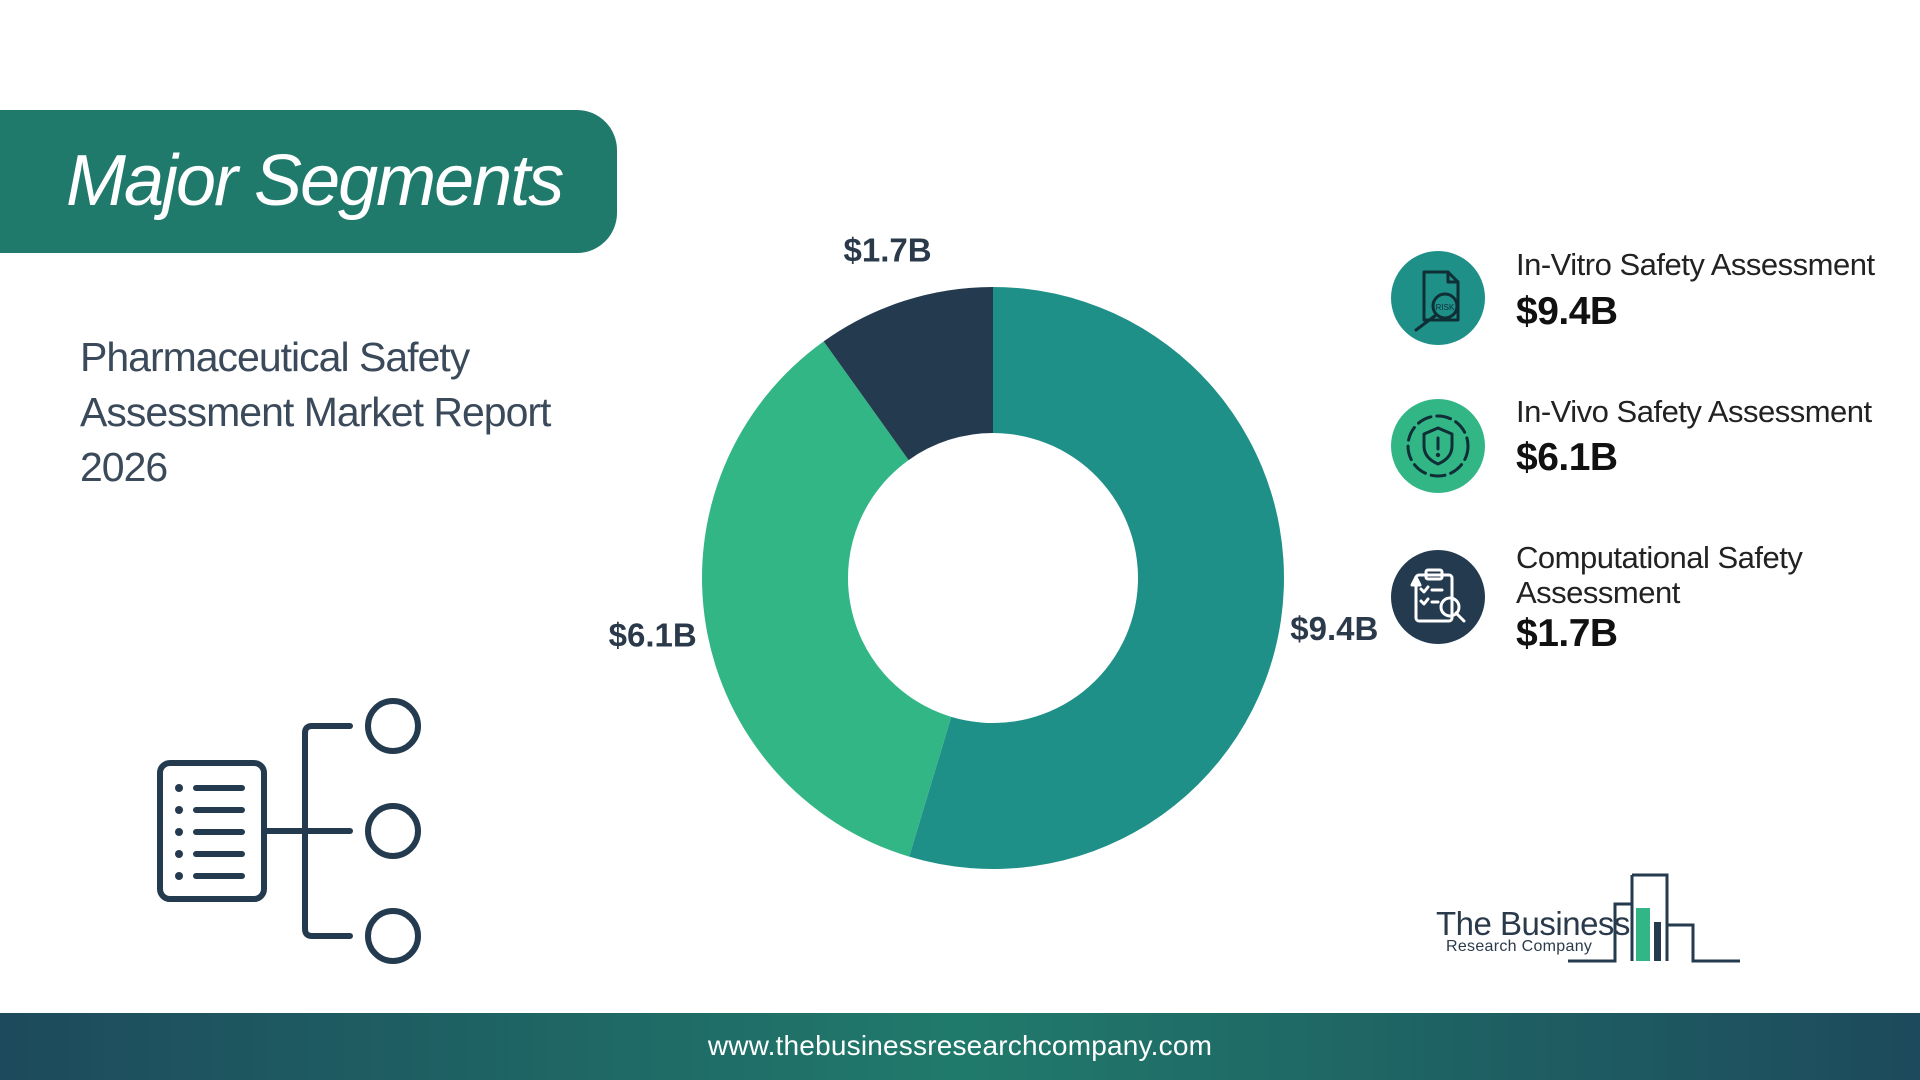  What do you see at coordinates (1533, 923) in the screenshot?
I see `brand-name: The Business` at bounding box center [1533, 923].